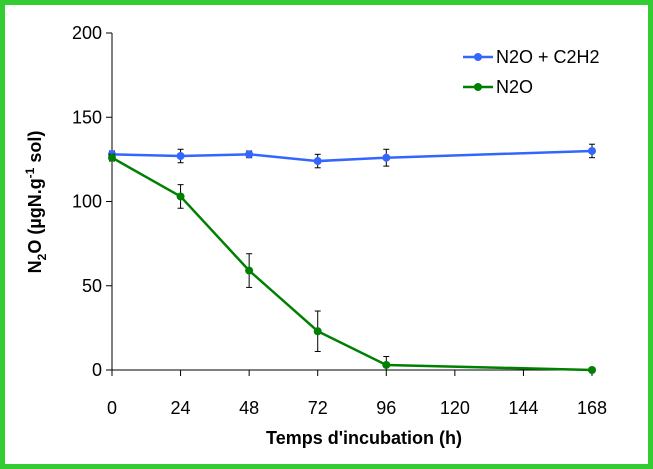  I want to click on x-tick-label: 144, so click(523, 408).